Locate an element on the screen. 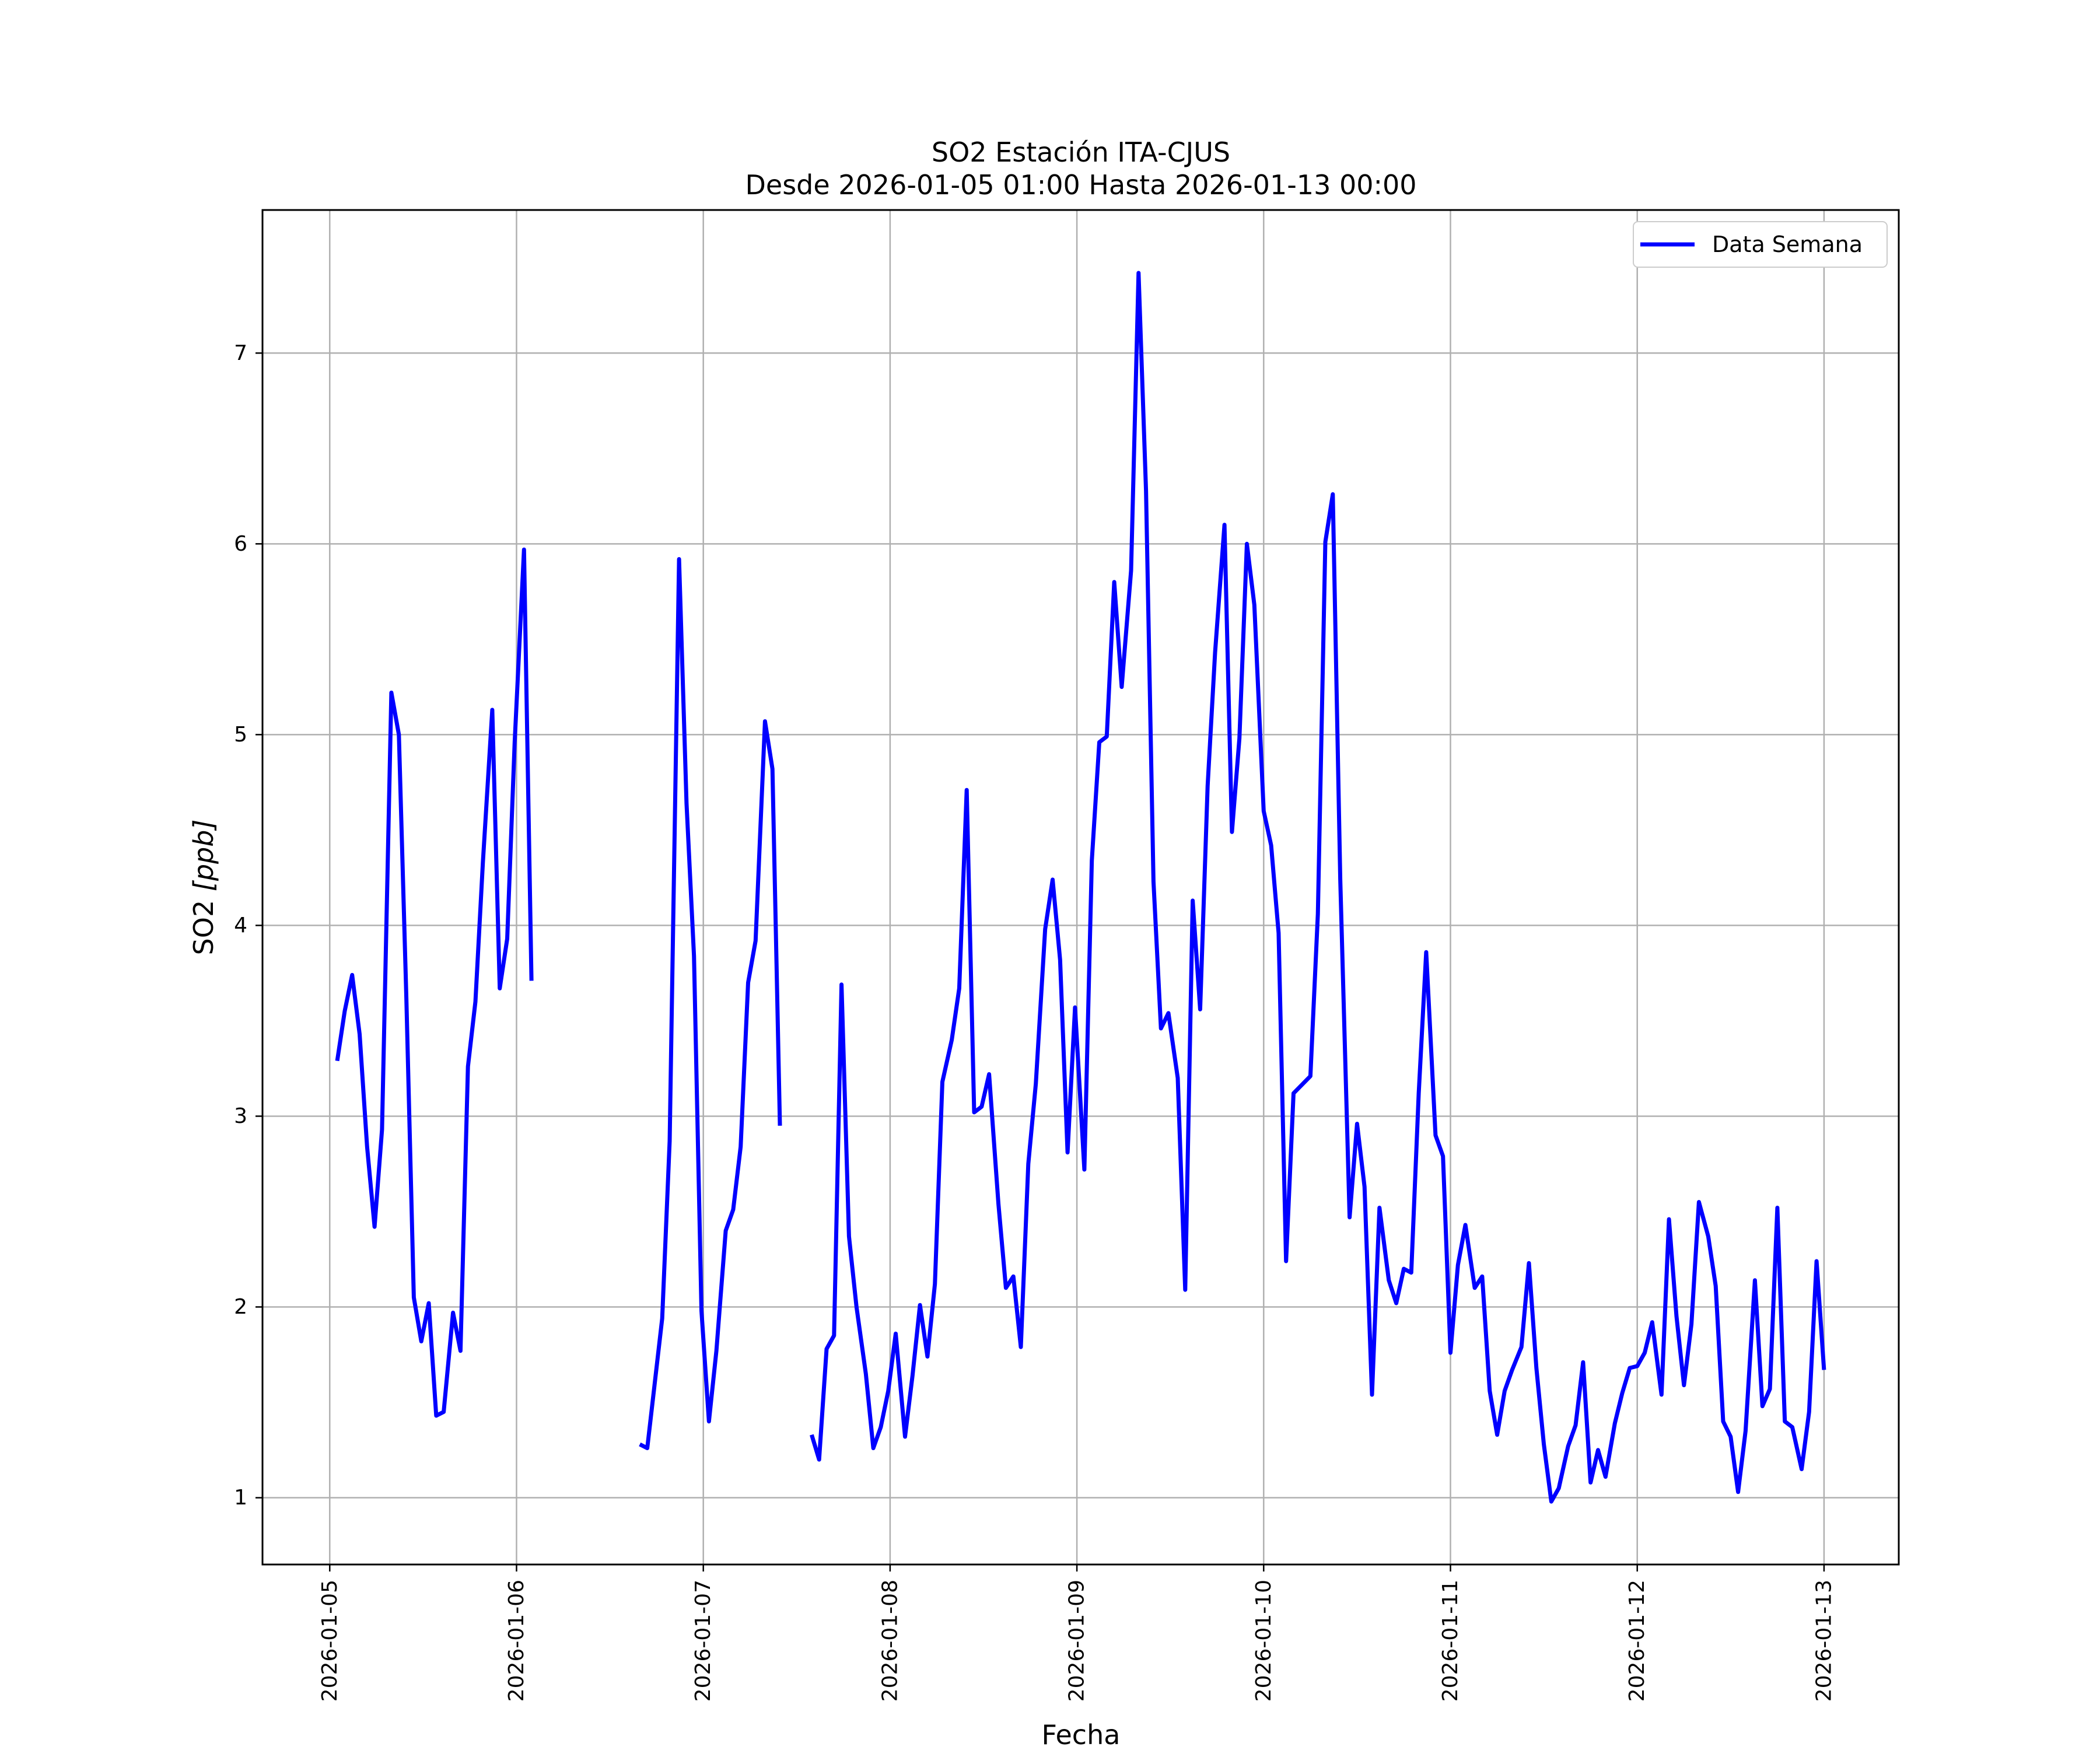 The height and width of the screenshot is (1750, 2100). x-tick-label: 2026-01-06 is located at coordinates (516, 1641).